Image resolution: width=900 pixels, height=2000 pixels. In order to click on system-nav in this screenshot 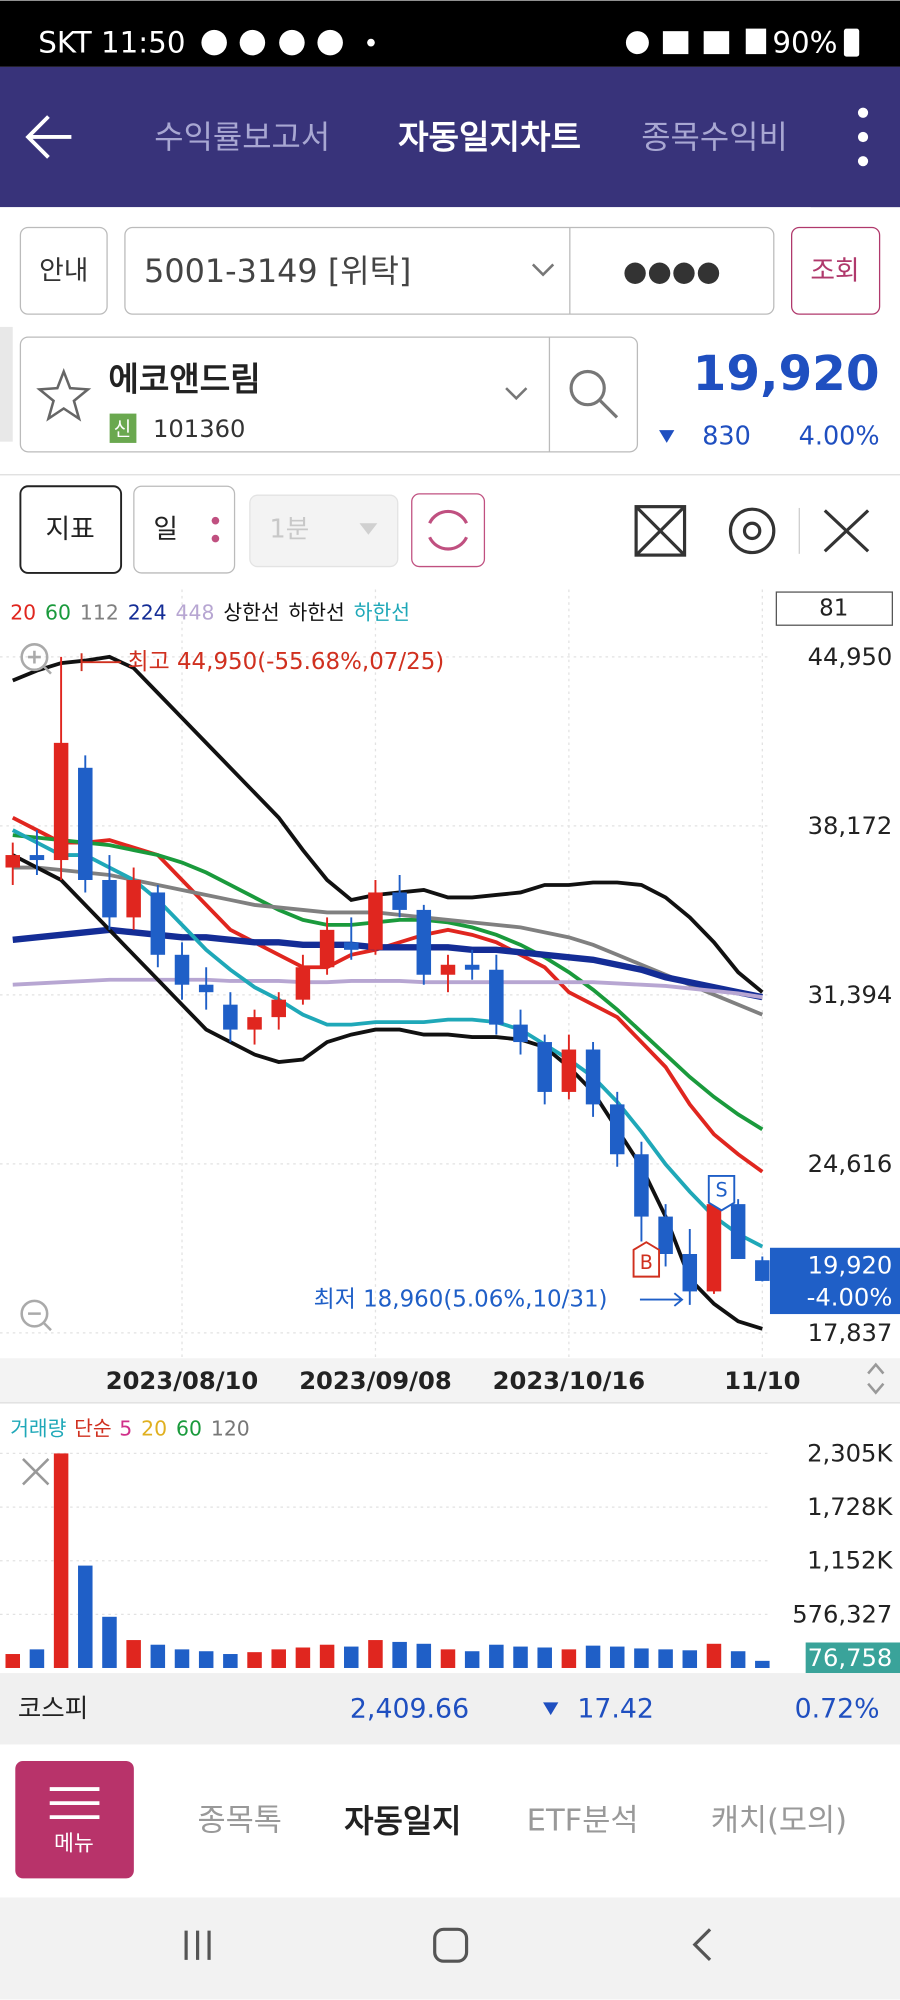, I will do `click(450, 1948)`.